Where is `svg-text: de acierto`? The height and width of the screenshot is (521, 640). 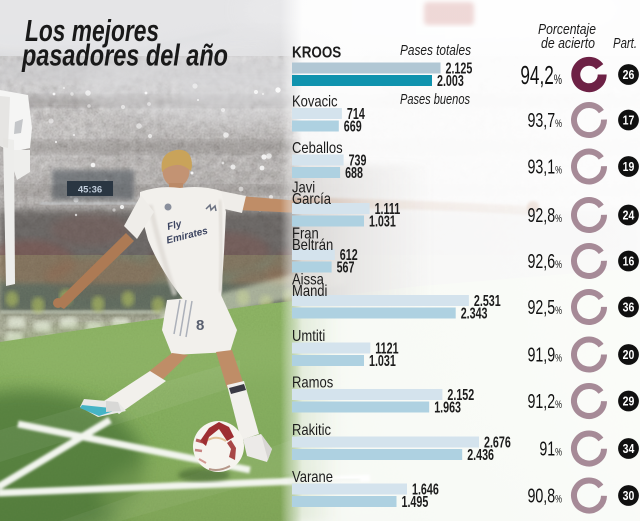 svg-text: de acierto is located at coordinates (568, 43).